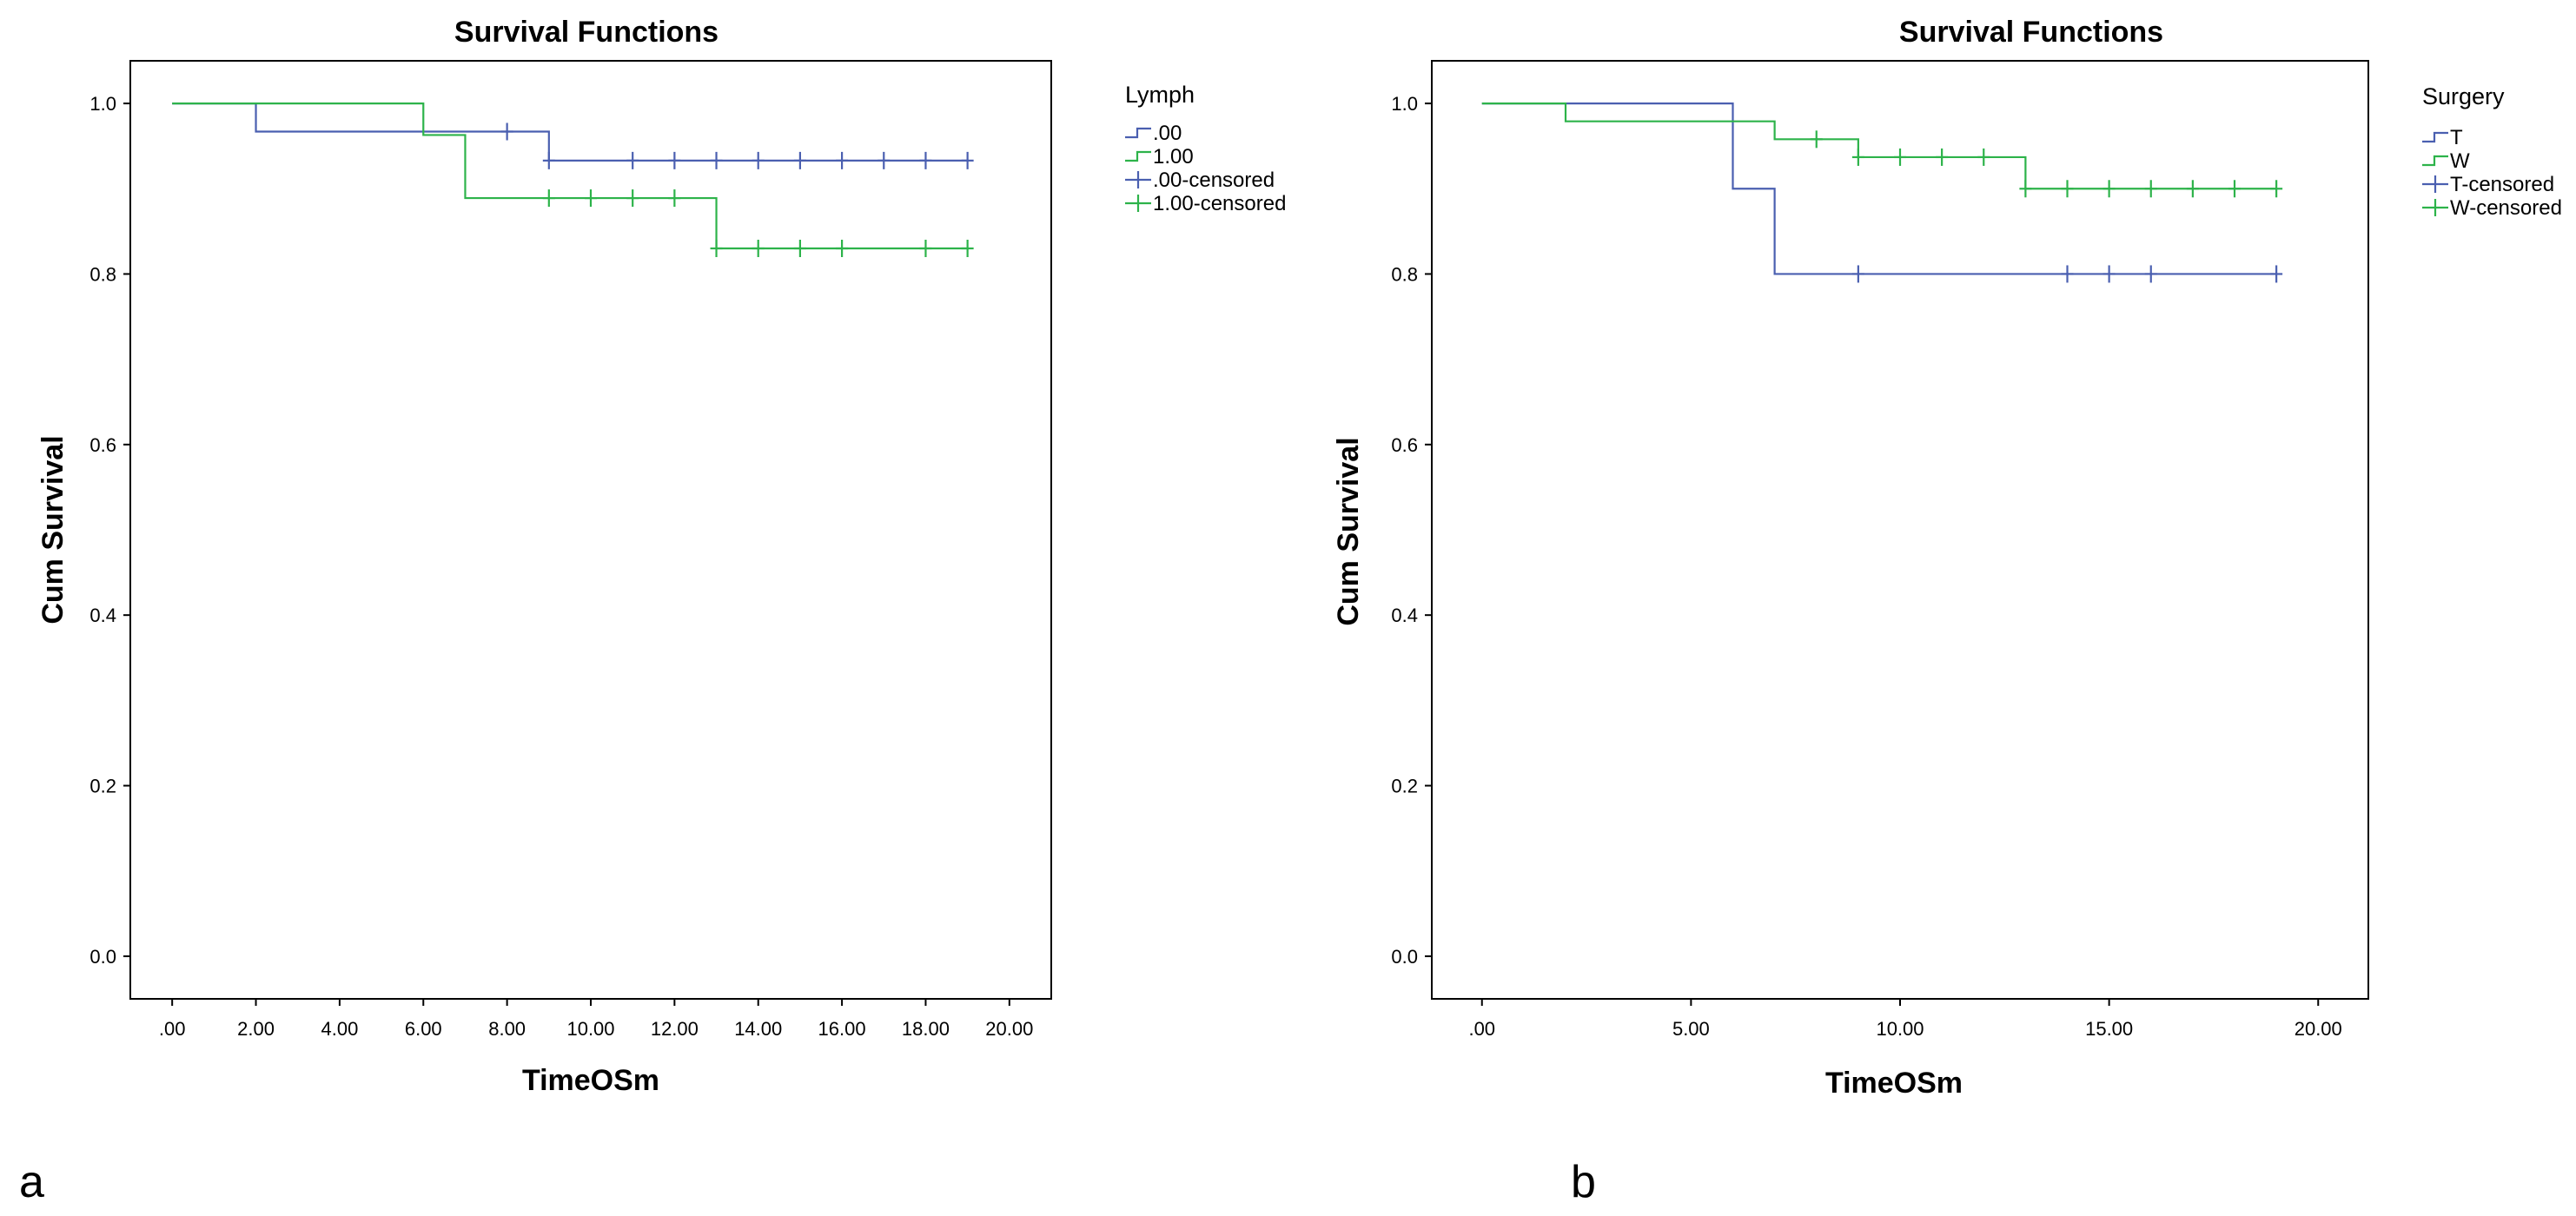 This screenshot has height=1216, width=2576. What do you see at coordinates (102, 786) in the screenshot?
I see `chart-a-y-tick-label: 0.2` at bounding box center [102, 786].